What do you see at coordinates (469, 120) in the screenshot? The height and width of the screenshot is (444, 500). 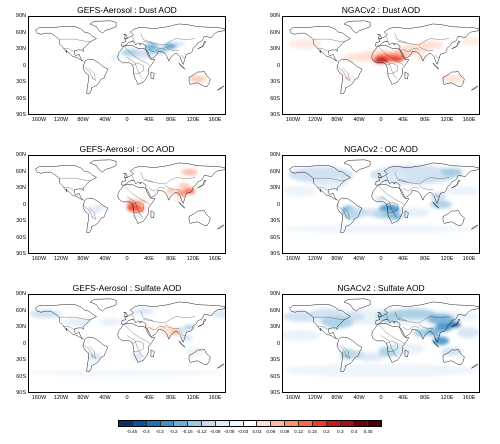 I see `longitude-tick-label: 160E` at bounding box center [469, 120].